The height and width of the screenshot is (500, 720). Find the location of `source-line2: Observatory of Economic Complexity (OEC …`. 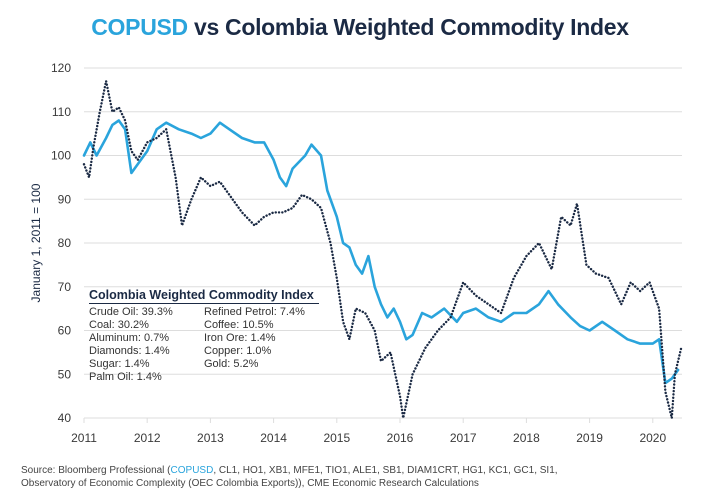

source-line2: Observatory of Economic Complexity (OEC … is located at coordinates (250, 483).